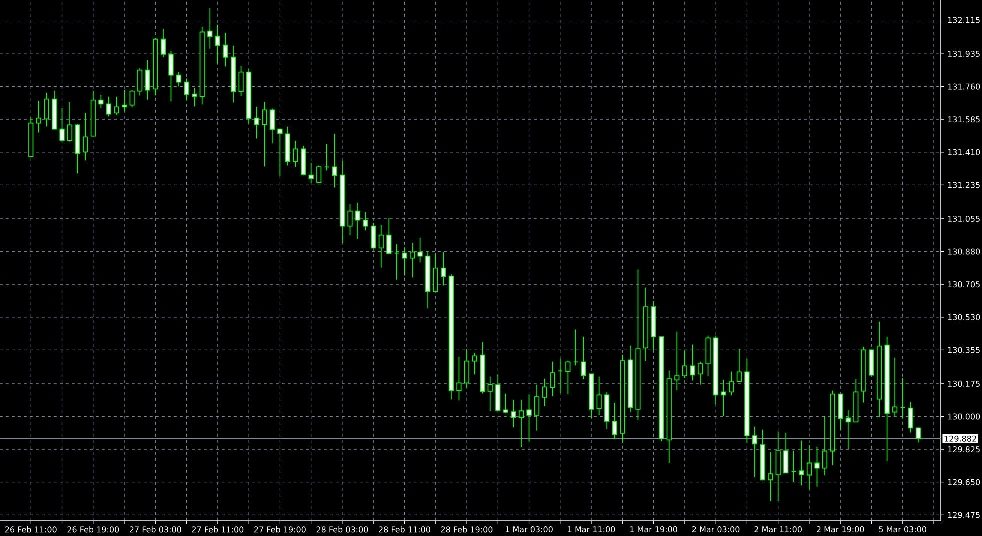 The height and width of the screenshot is (536, 982). Describe the element at coordinates (218, 529) in the screenshot. I see `x-tick-label: 27 Feb 11:00` at that location.